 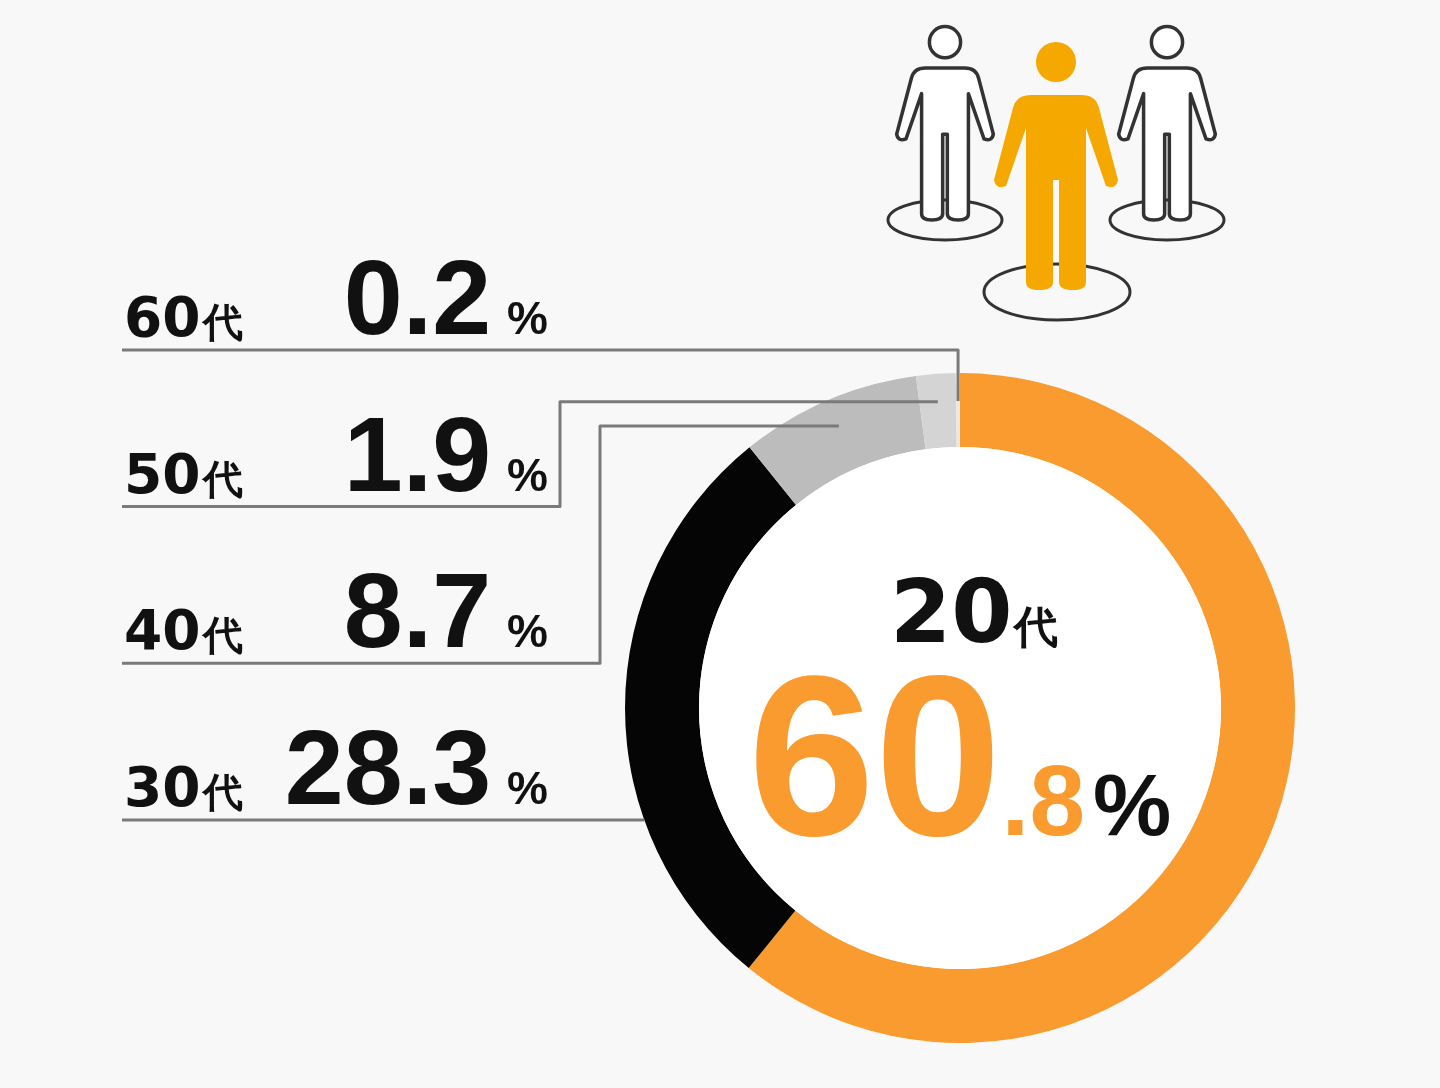 What do you see at coordinates (445, 610) in the screenshot?
I see `data-label: 8.7%` at bounding box center [445, 610].